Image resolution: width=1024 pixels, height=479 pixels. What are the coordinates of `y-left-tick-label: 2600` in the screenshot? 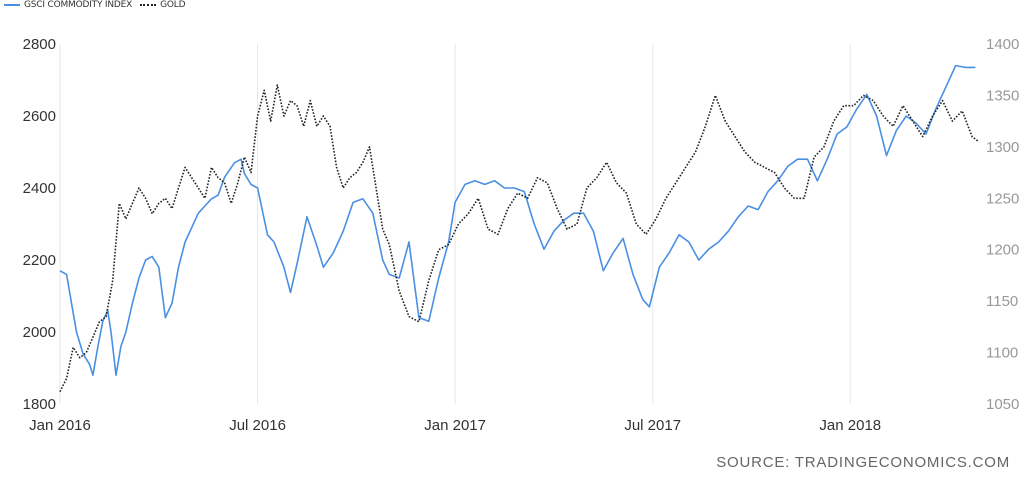 It's located at (39, 116).